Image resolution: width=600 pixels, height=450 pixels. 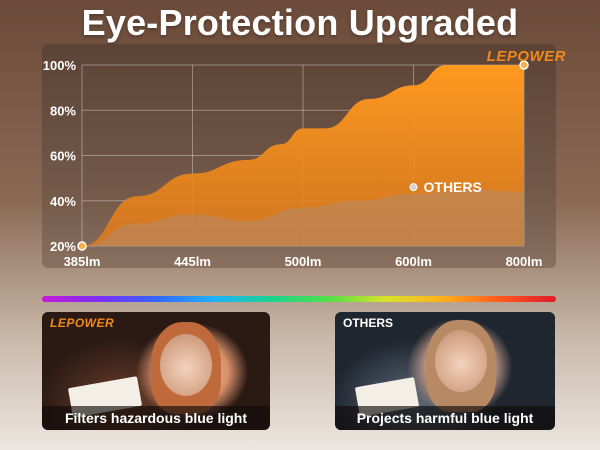 I want to click on y-tick-label: 60%, so click(x=63, y=156).